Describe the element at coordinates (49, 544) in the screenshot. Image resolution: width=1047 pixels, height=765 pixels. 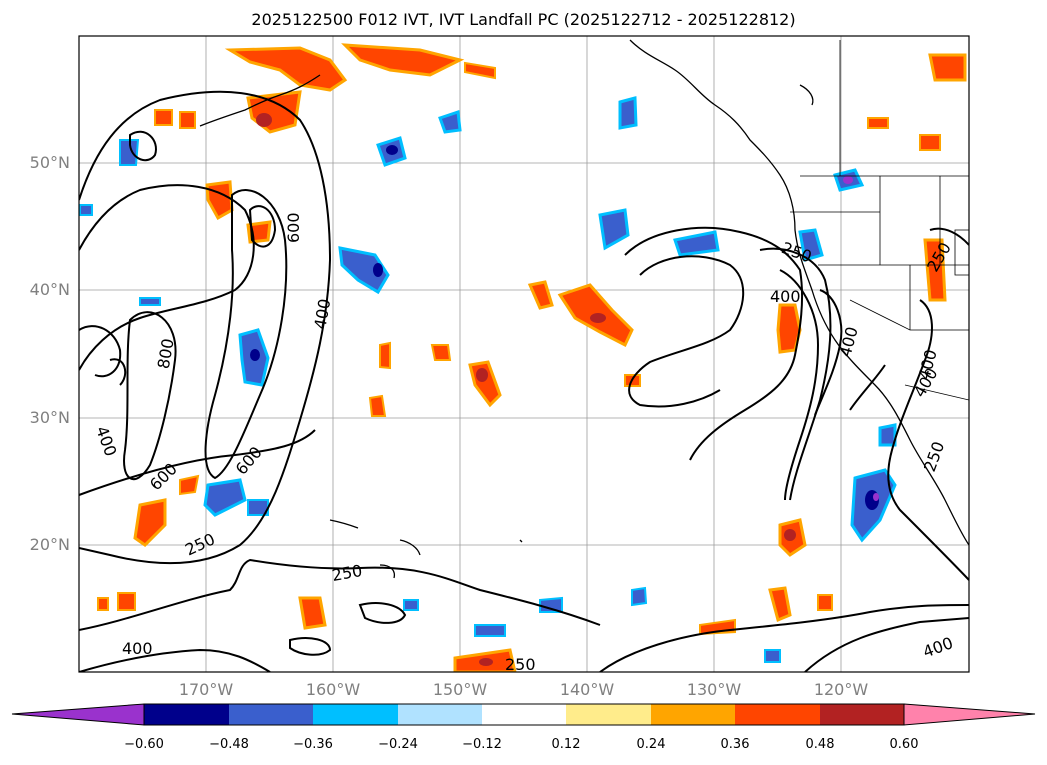
I see `lat-label: 20°N` at that location.